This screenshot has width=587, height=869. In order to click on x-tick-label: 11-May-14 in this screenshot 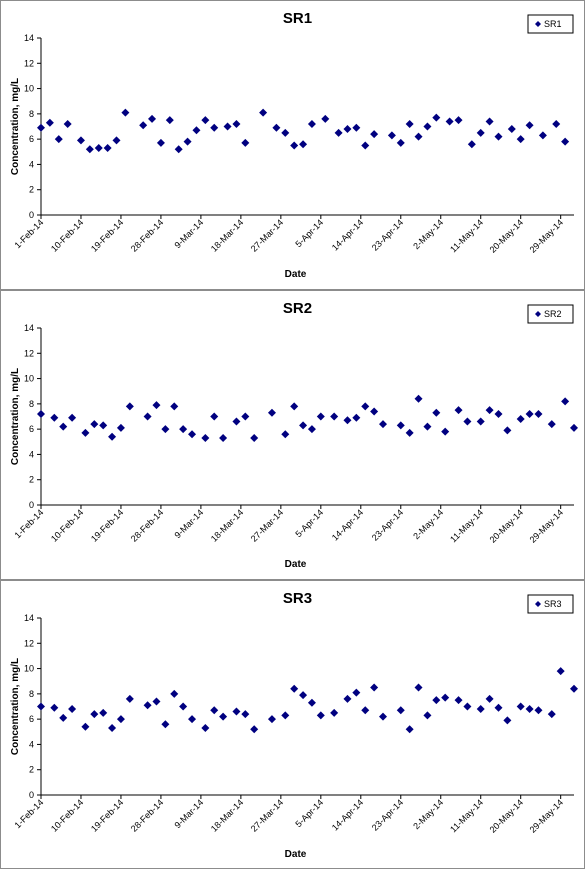, I will do `click(466, 235)`.